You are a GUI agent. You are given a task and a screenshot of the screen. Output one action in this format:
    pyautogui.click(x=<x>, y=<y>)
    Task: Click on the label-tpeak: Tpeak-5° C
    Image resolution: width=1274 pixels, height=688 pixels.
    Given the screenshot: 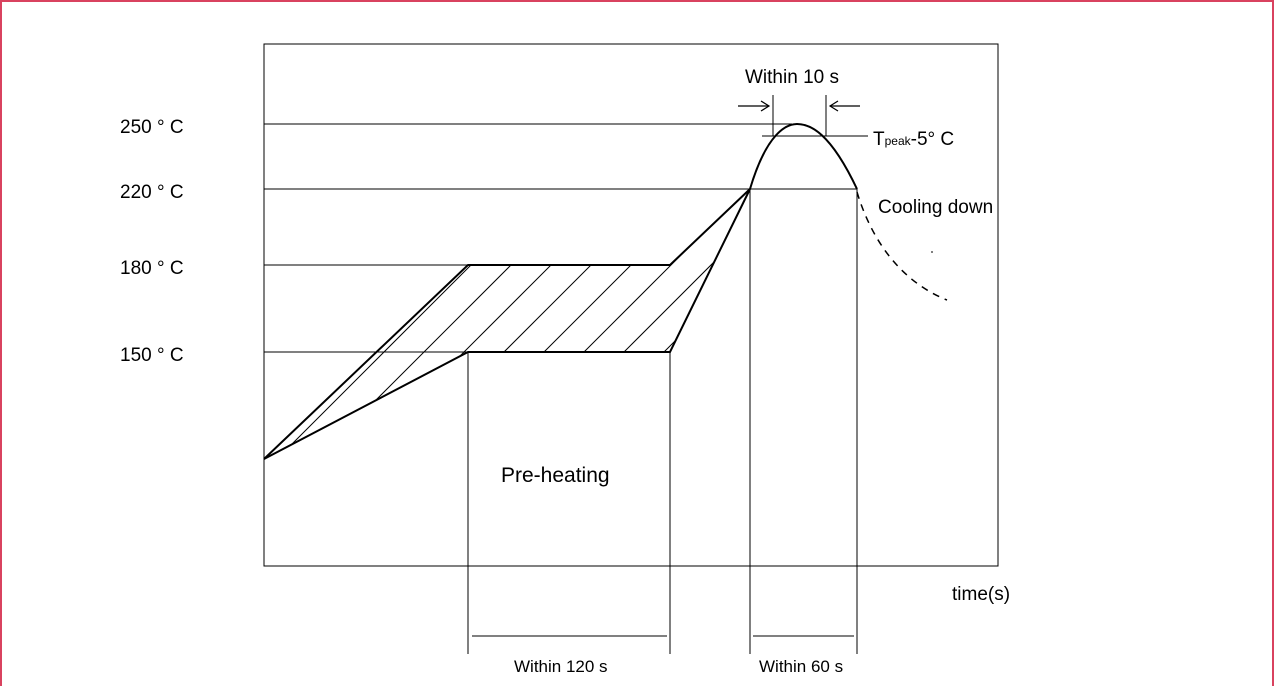 What is the action you would take?
    pyautogui.click(x=913, y=139)
    